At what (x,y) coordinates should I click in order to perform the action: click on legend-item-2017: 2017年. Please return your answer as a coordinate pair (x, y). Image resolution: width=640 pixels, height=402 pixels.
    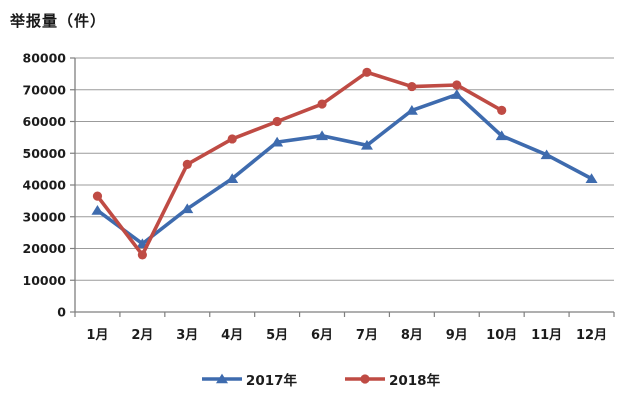
    Looking at the image, I should click on (248, 379).